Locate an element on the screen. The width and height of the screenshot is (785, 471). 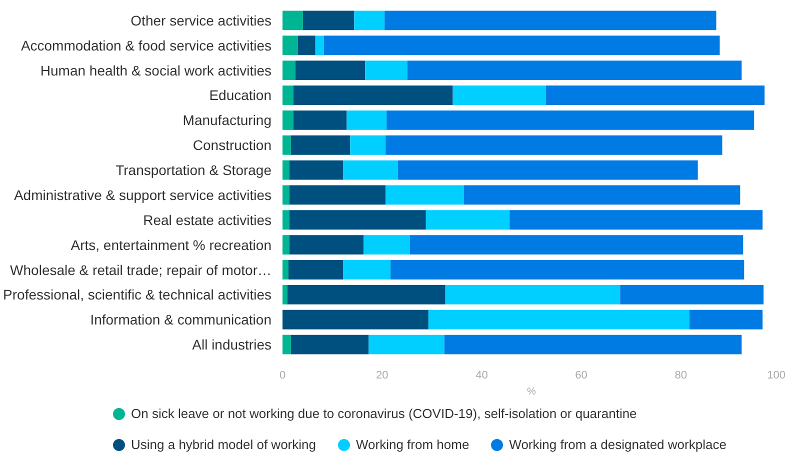
x-axis-title: % is located at coordinates (531, 392).